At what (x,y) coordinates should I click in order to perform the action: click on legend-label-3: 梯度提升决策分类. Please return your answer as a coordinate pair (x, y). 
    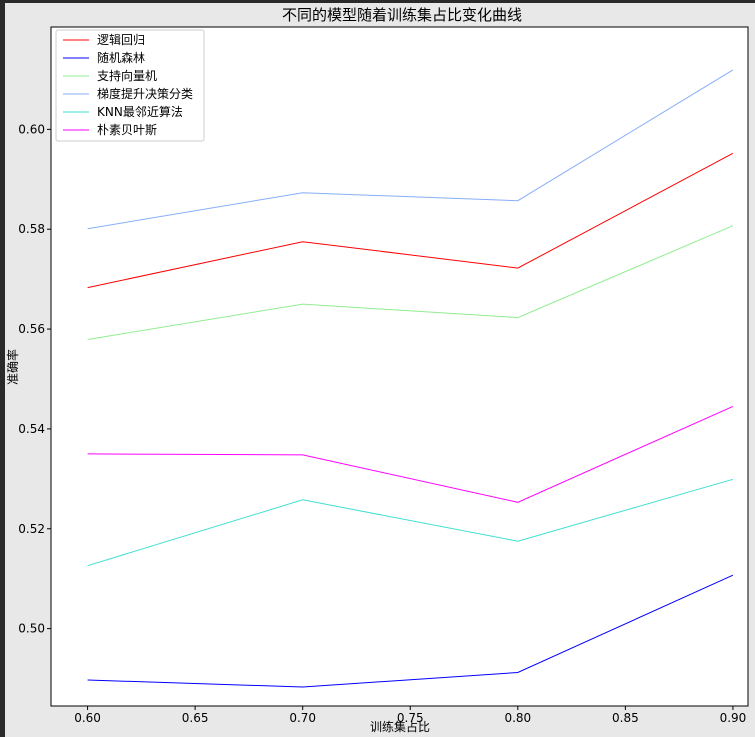
    Looking at the image, I should click on (145, 93).